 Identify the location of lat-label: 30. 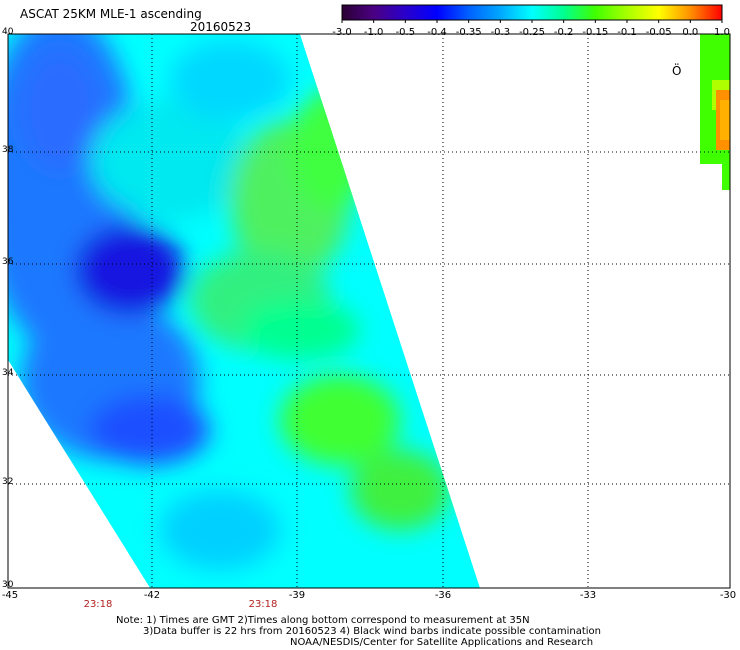
(8, 585).